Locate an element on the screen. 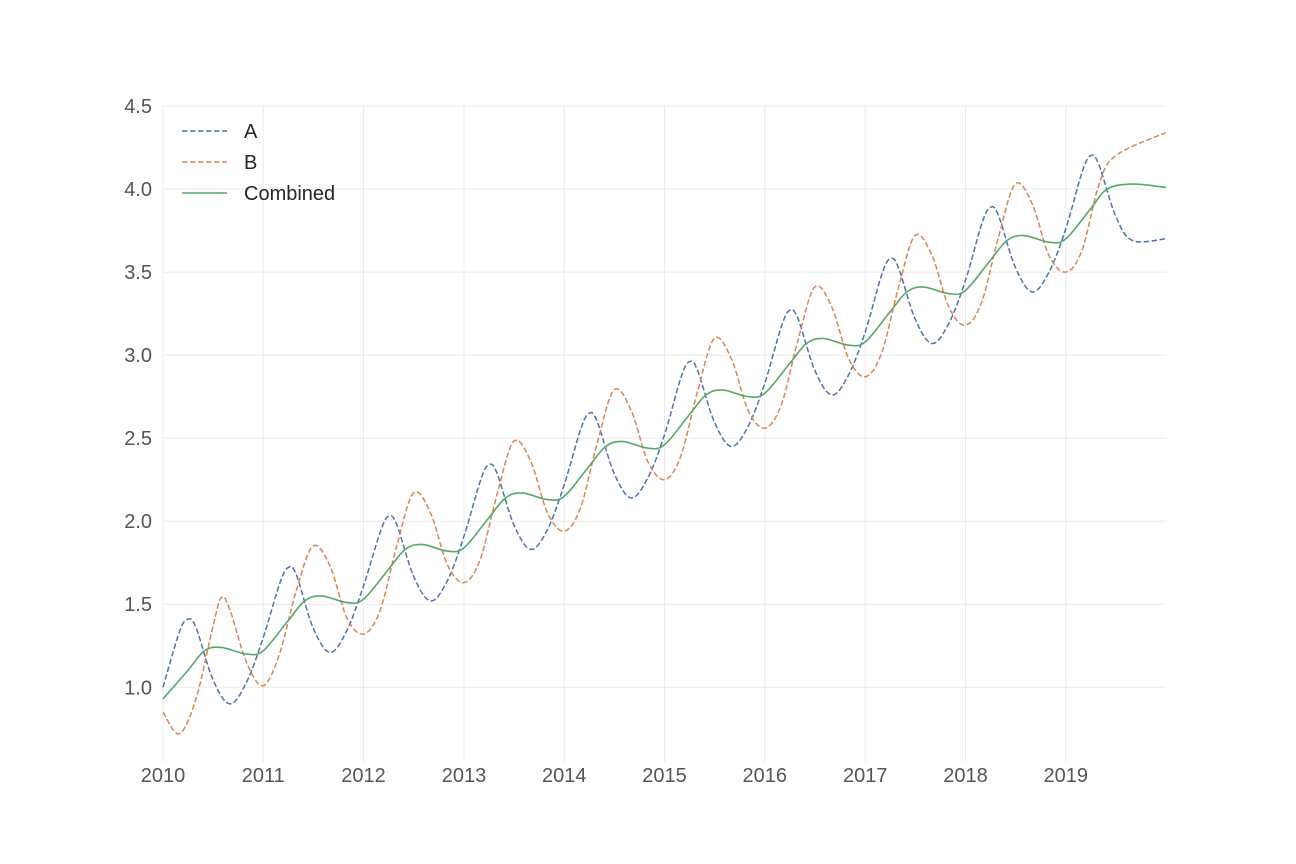  y-tick-label: 1.0 is located at coordinates (138, 688).